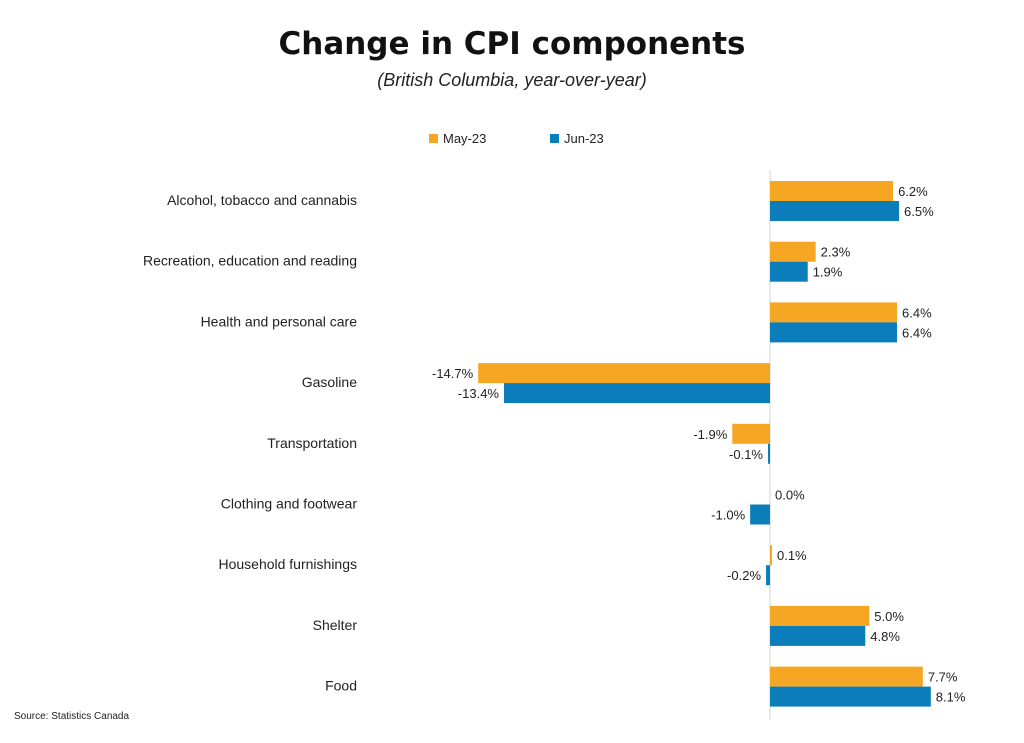 The width and height of the screenshot is (1024, 743). What do you see at coordinates (913, 191) in the screenshot?
I see `value-label-may23-alcohol-tobacco-and-cannabis: 6.2%` at bounding box center [913, 191].